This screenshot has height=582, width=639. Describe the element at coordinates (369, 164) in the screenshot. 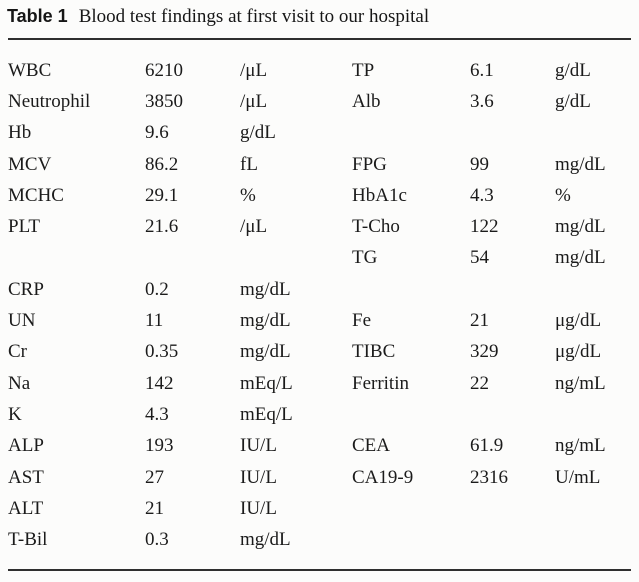

I see `test-name: FPG` at that location.